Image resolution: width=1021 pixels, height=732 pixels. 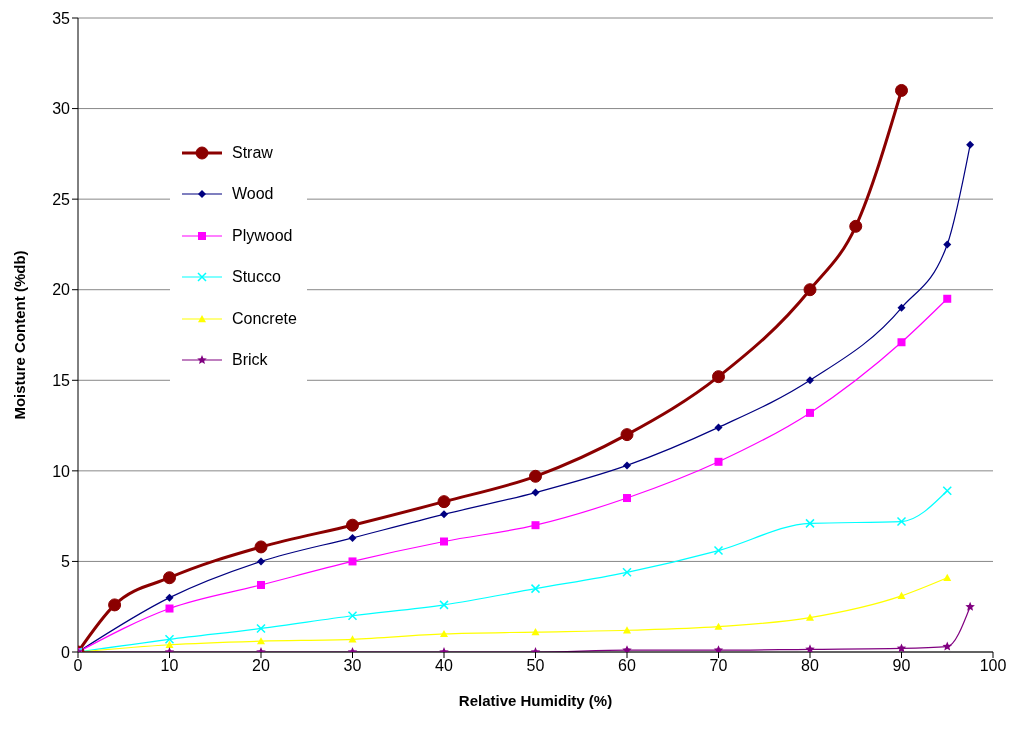 What do you see at coordinates (66, 652) in the screenshot?
I see `y-tick-label: 0` at bounding box center [66, 652].